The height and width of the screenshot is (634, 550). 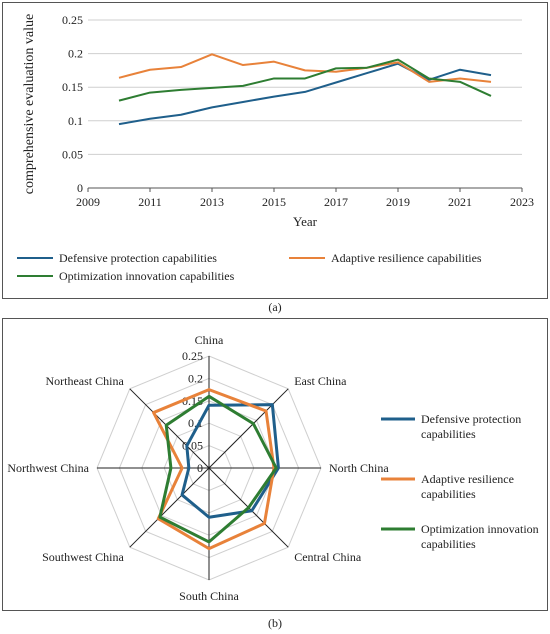 What do you see at coordinates (48, 468) in the screenshot?
I see `radar-category-label: Northwest China` at bounding box center [48, 468].